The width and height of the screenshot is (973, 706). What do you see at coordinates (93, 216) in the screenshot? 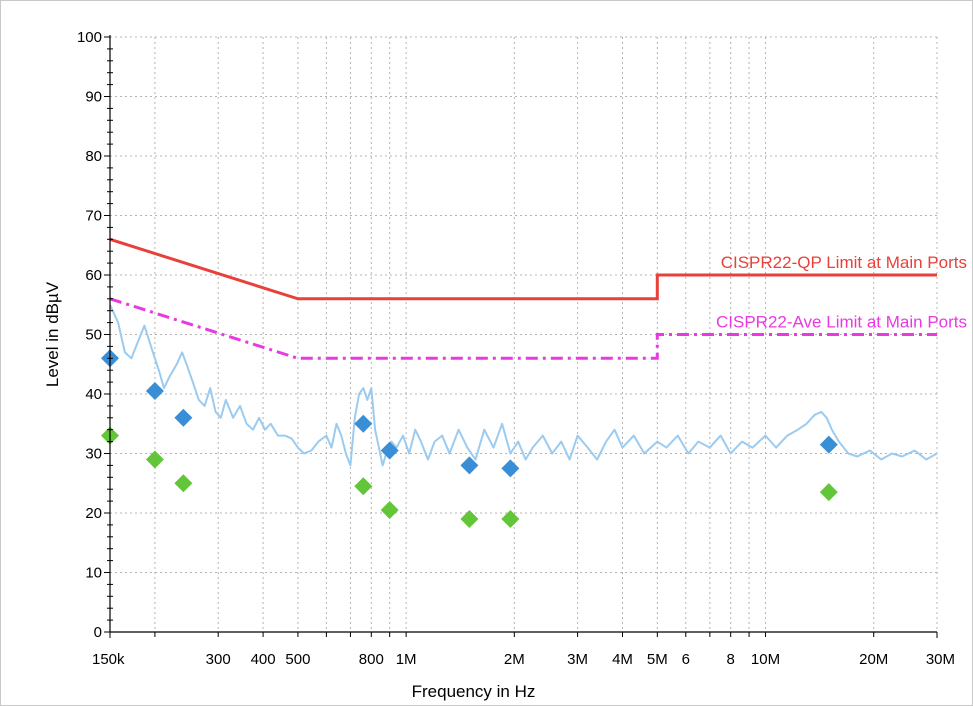
I see `y-tick-label: 70` at bounding box center [93, 216].